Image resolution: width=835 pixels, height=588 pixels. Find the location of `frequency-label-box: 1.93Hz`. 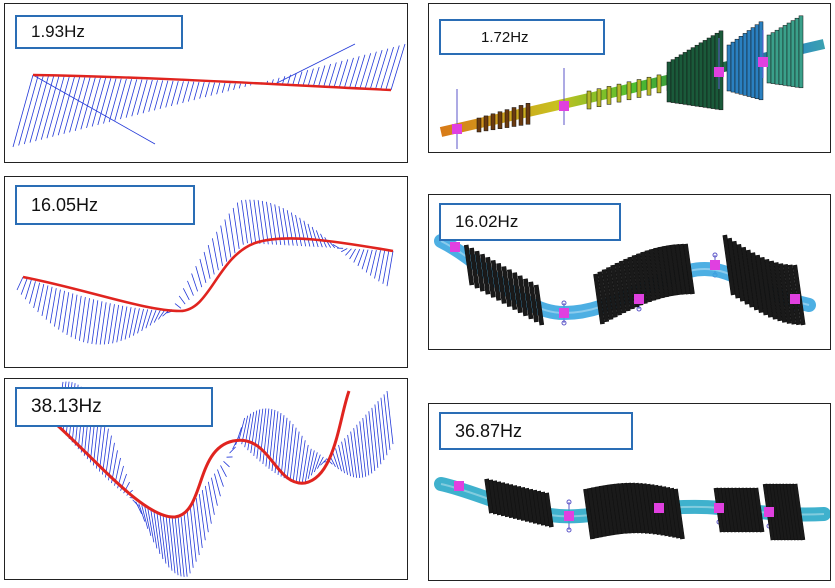

frequency-label-box: 1.93Hz is located at coordinates (99, 32).